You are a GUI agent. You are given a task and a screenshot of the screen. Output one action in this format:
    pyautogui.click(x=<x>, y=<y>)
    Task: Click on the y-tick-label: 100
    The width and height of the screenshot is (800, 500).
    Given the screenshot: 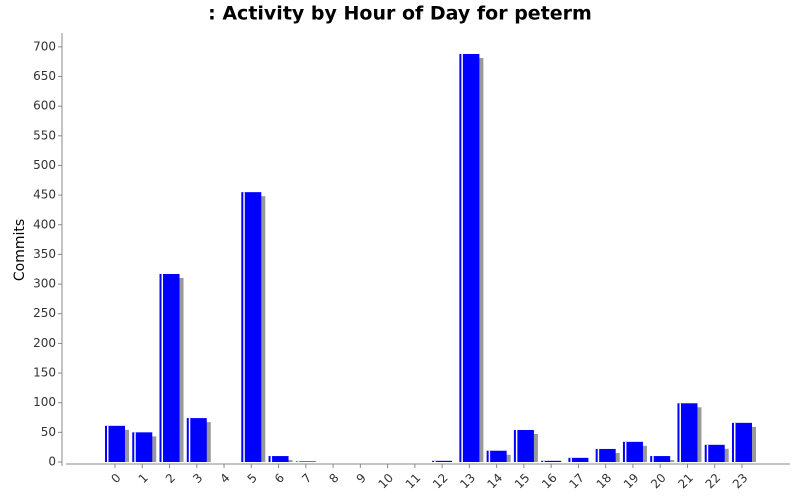 What is the action you would take?
    pyautogui.click(x=44, y=402)
    